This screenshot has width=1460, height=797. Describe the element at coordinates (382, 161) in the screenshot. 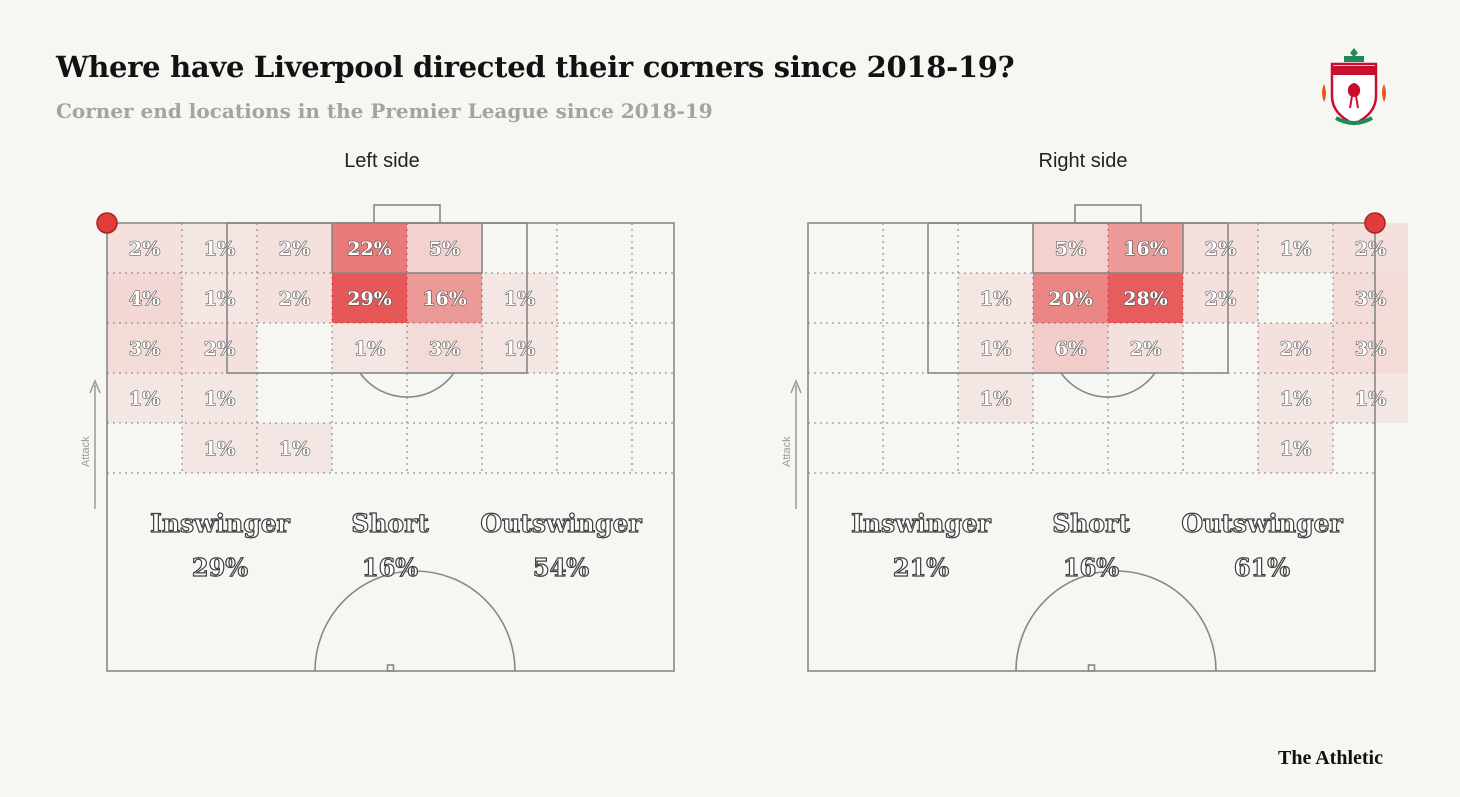

I see `left-side-title: Left side` at that location.